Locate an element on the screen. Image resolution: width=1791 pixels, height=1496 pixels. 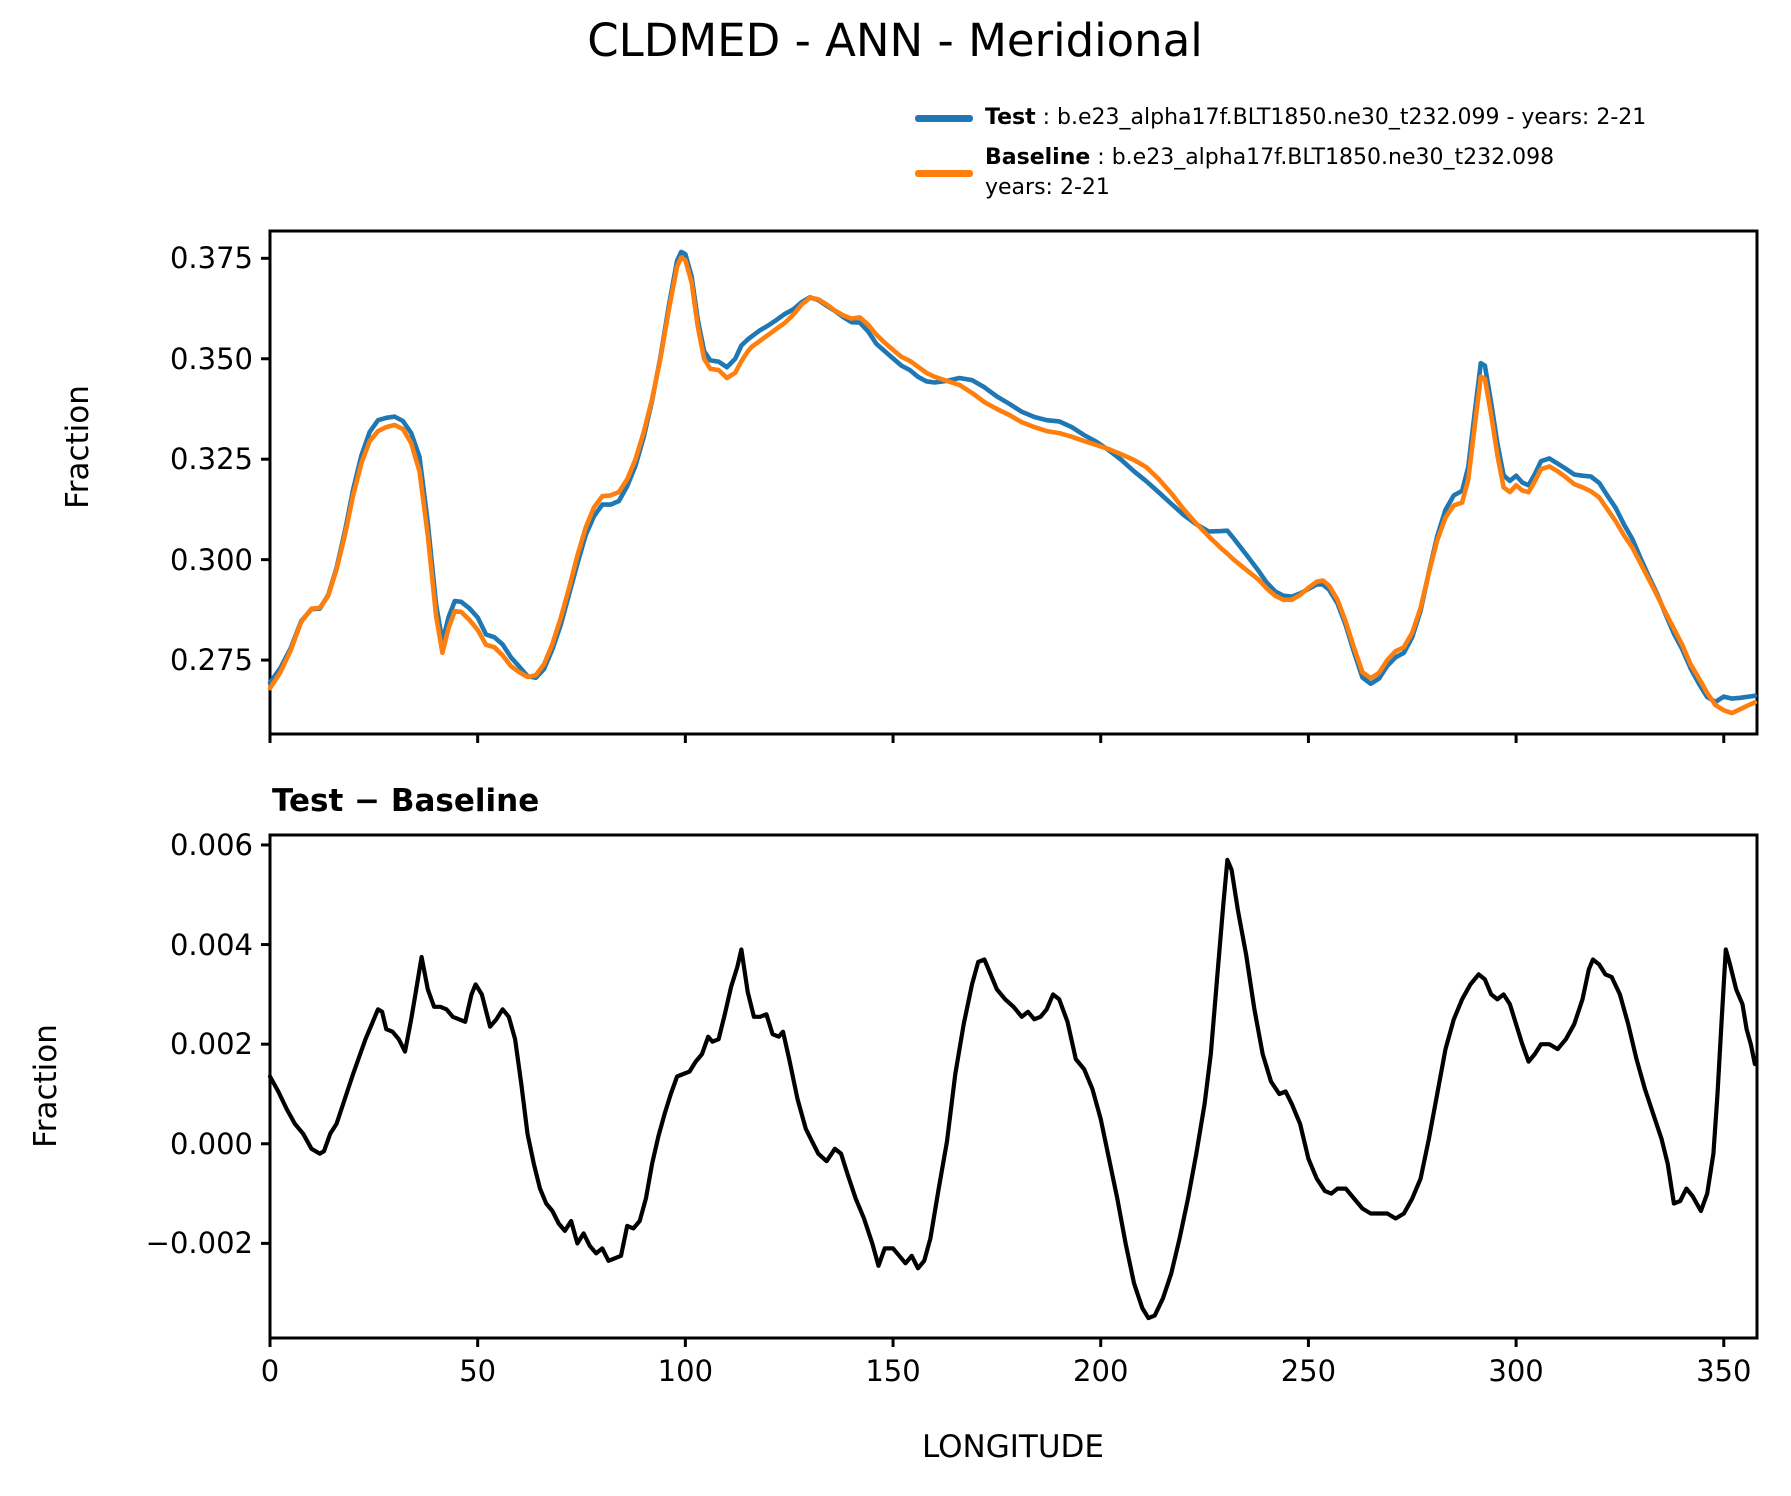
x-axis-label: LONGITUDE is located at coordinates (1013, 1447).